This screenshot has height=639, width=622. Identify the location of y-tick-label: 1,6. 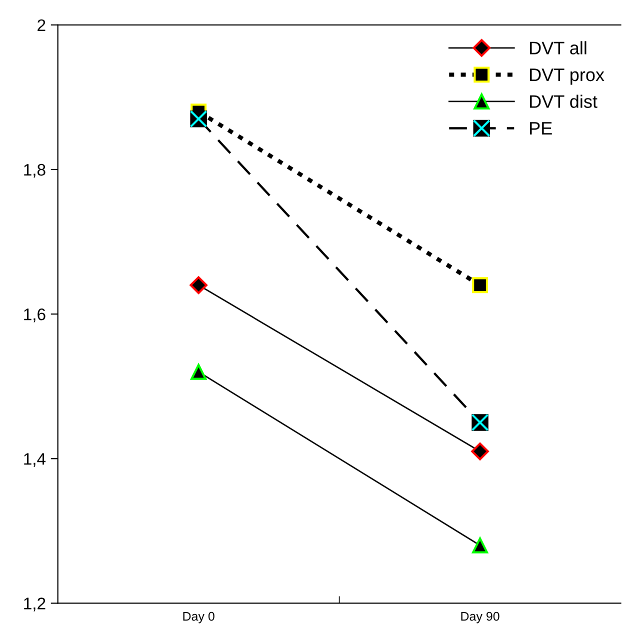
(35, 315).